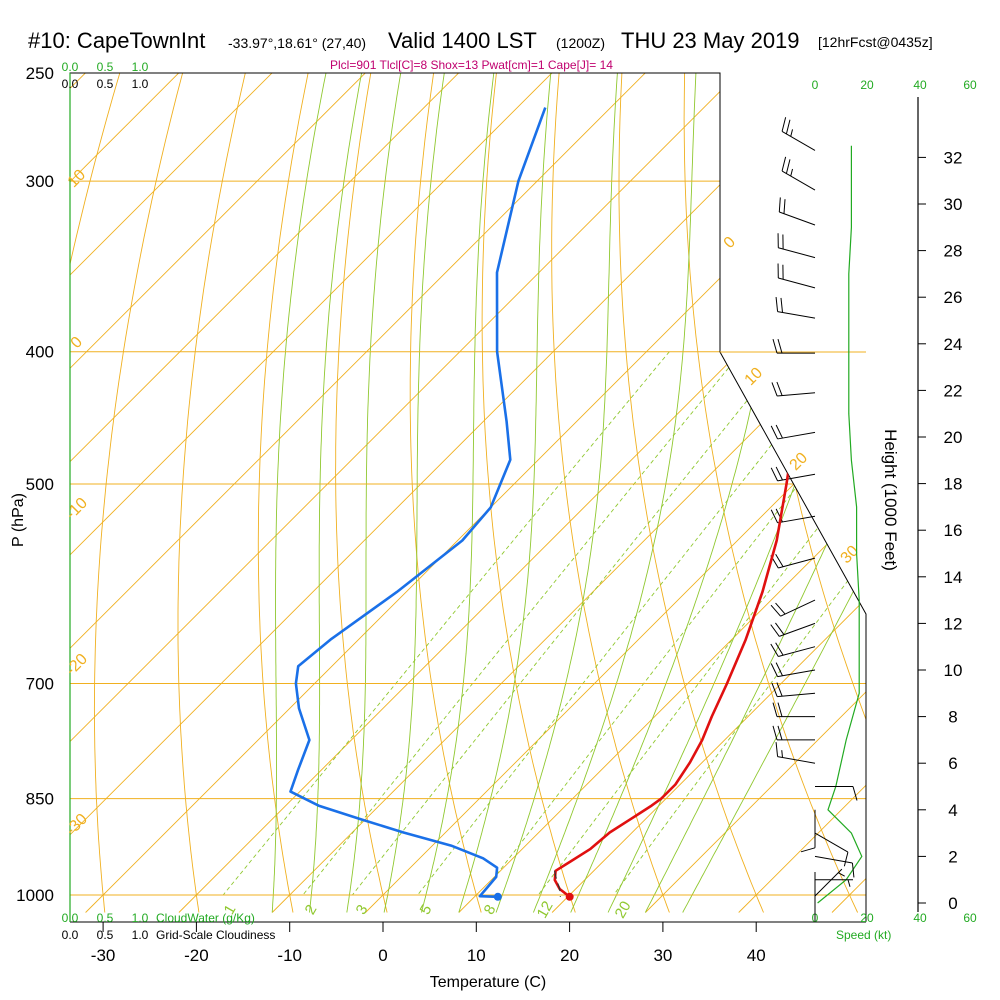 The width and height of the screenshot is (1000, 1000). Describe the element at coordinates (70, 67) in the screenshot. I see `cloud-water-tick-label: 0.0` at that location.